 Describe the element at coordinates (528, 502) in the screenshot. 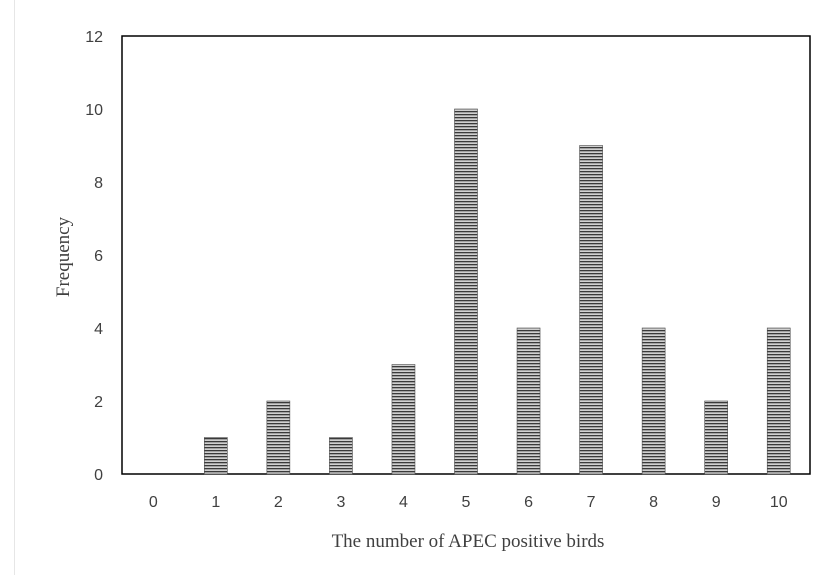

I see `x-tick-label: 6` at that location.